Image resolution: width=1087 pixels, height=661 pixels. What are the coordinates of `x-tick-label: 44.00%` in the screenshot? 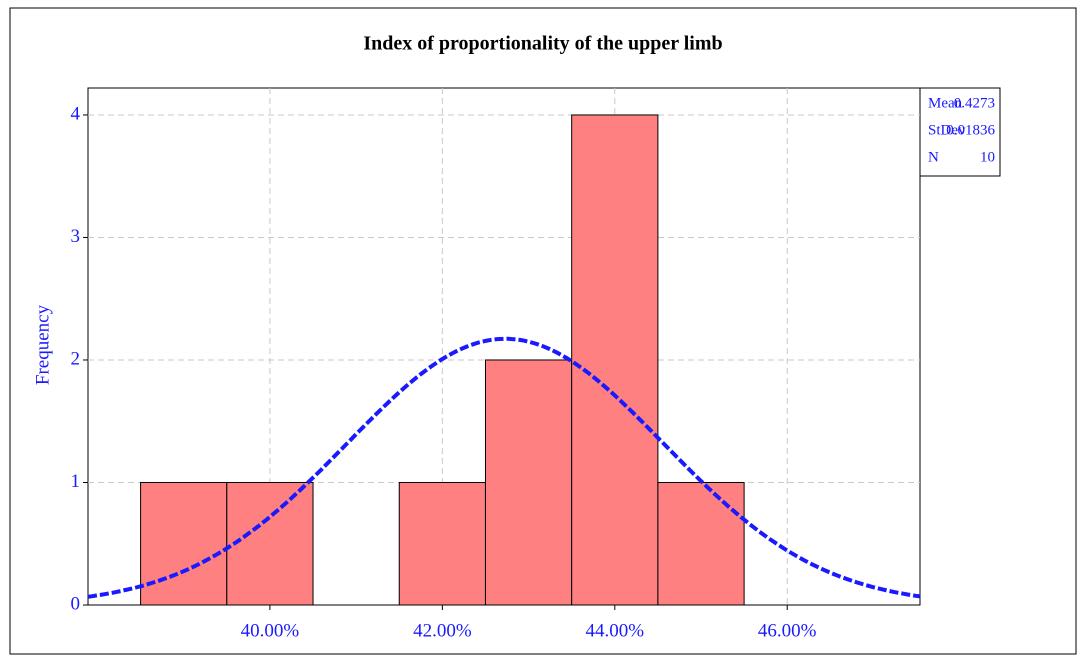 It's located at (615, 630).